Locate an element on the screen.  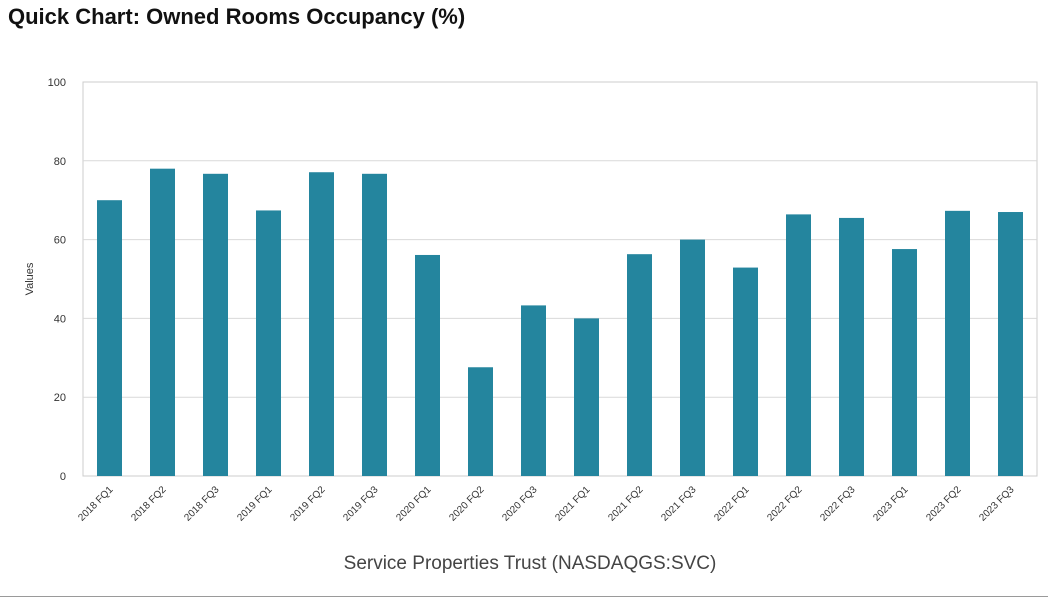
x-tick-label: 2023 FQ3 is located at coordinates (997, 504).